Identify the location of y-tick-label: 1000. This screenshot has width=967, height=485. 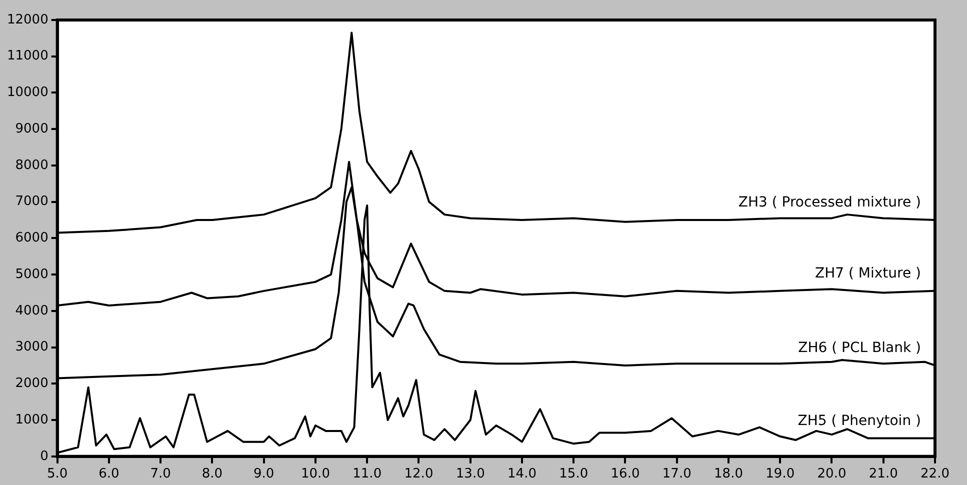
(31, 420).